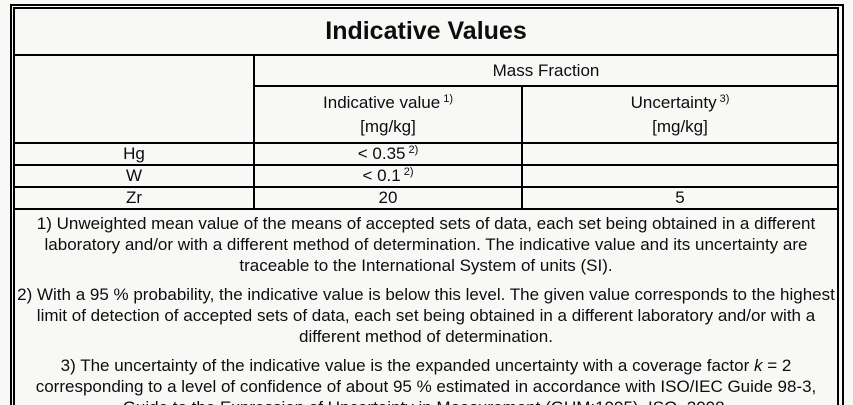  Describe the element at coordinates (758, 365) in the screenshot. I see `footnote-3-k-symbol: k` at that location.